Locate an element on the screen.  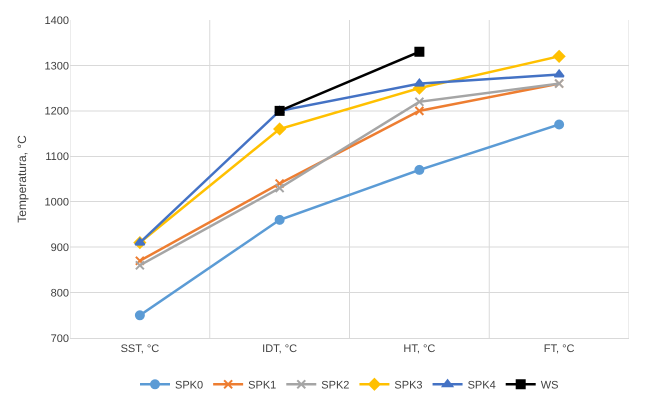
legend-label: SPK4 is located at coordinates (482, 386).